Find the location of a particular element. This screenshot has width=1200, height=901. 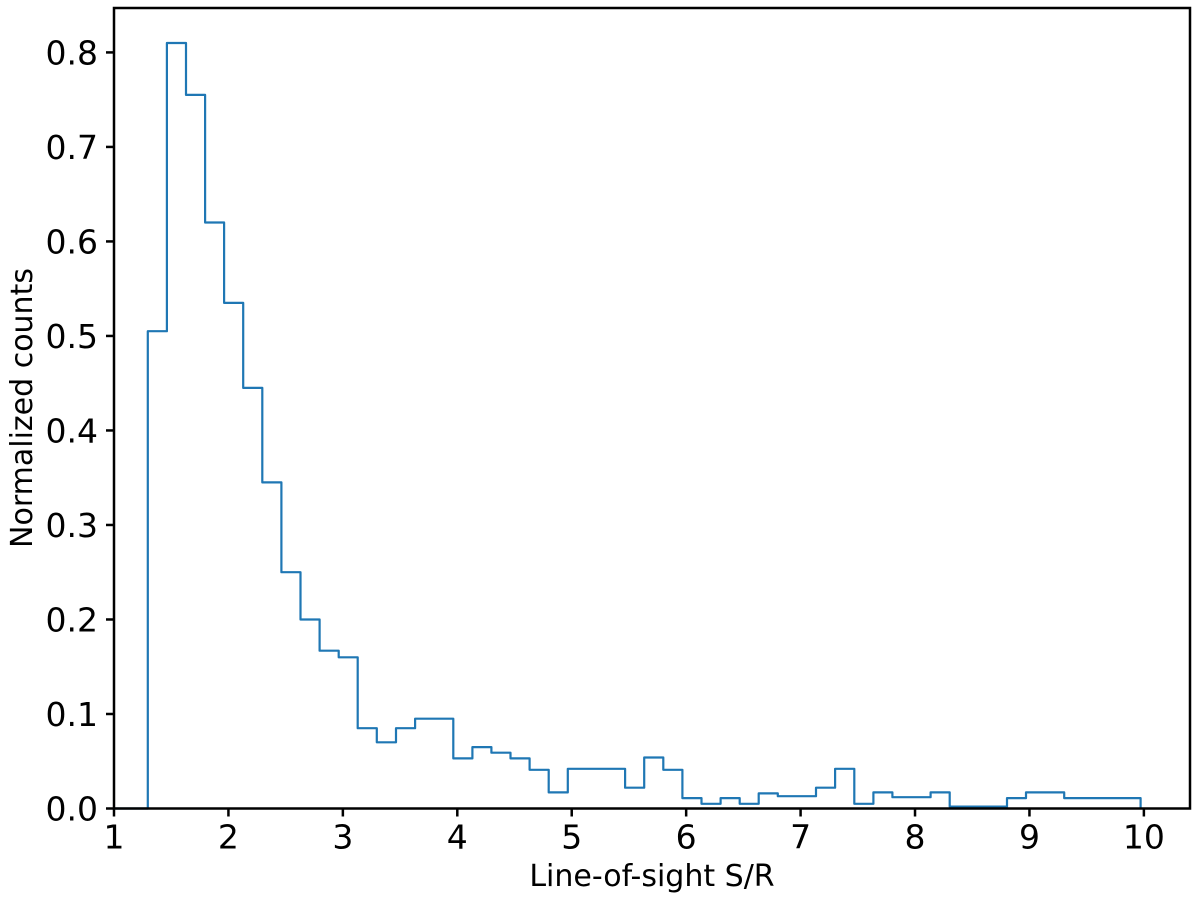

x-tick-label: 3 is located at coordinates (342, 837).